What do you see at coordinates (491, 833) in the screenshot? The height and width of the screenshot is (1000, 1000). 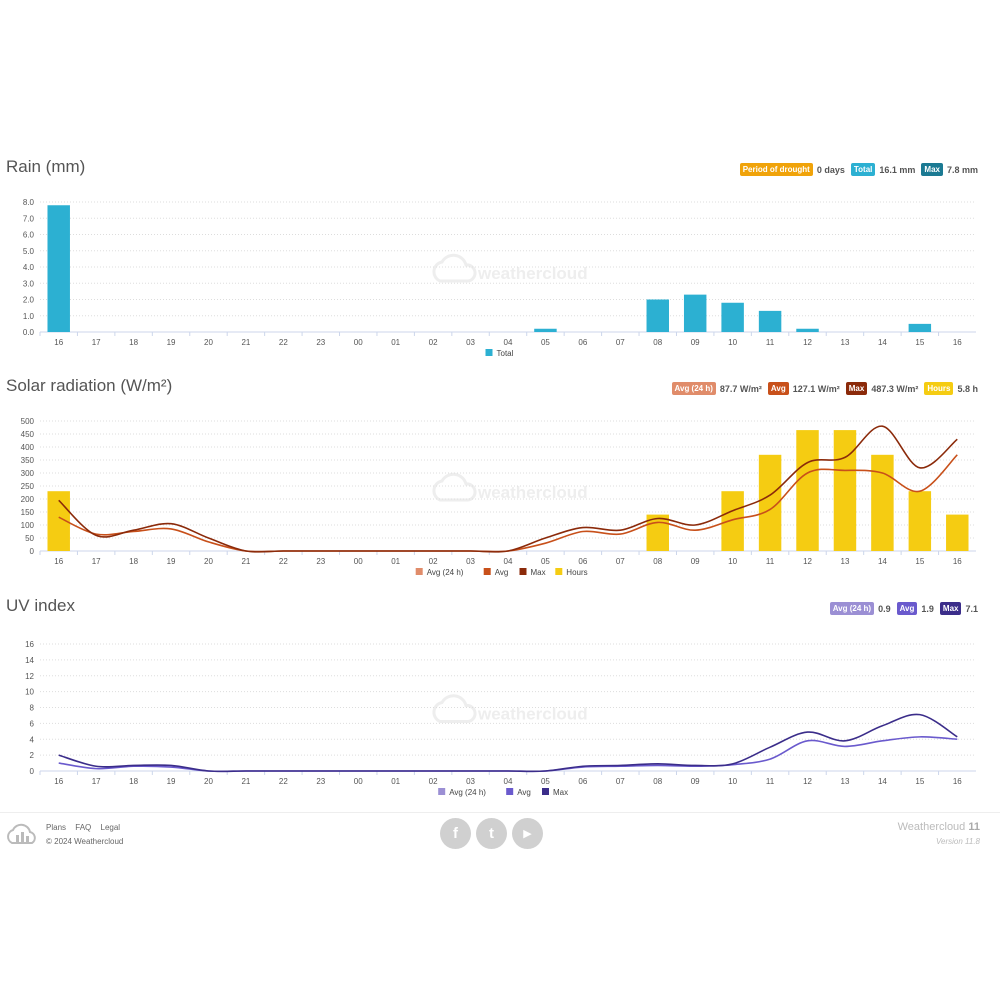 I see `twitter-icon: t` at bounding box center [491, 833].